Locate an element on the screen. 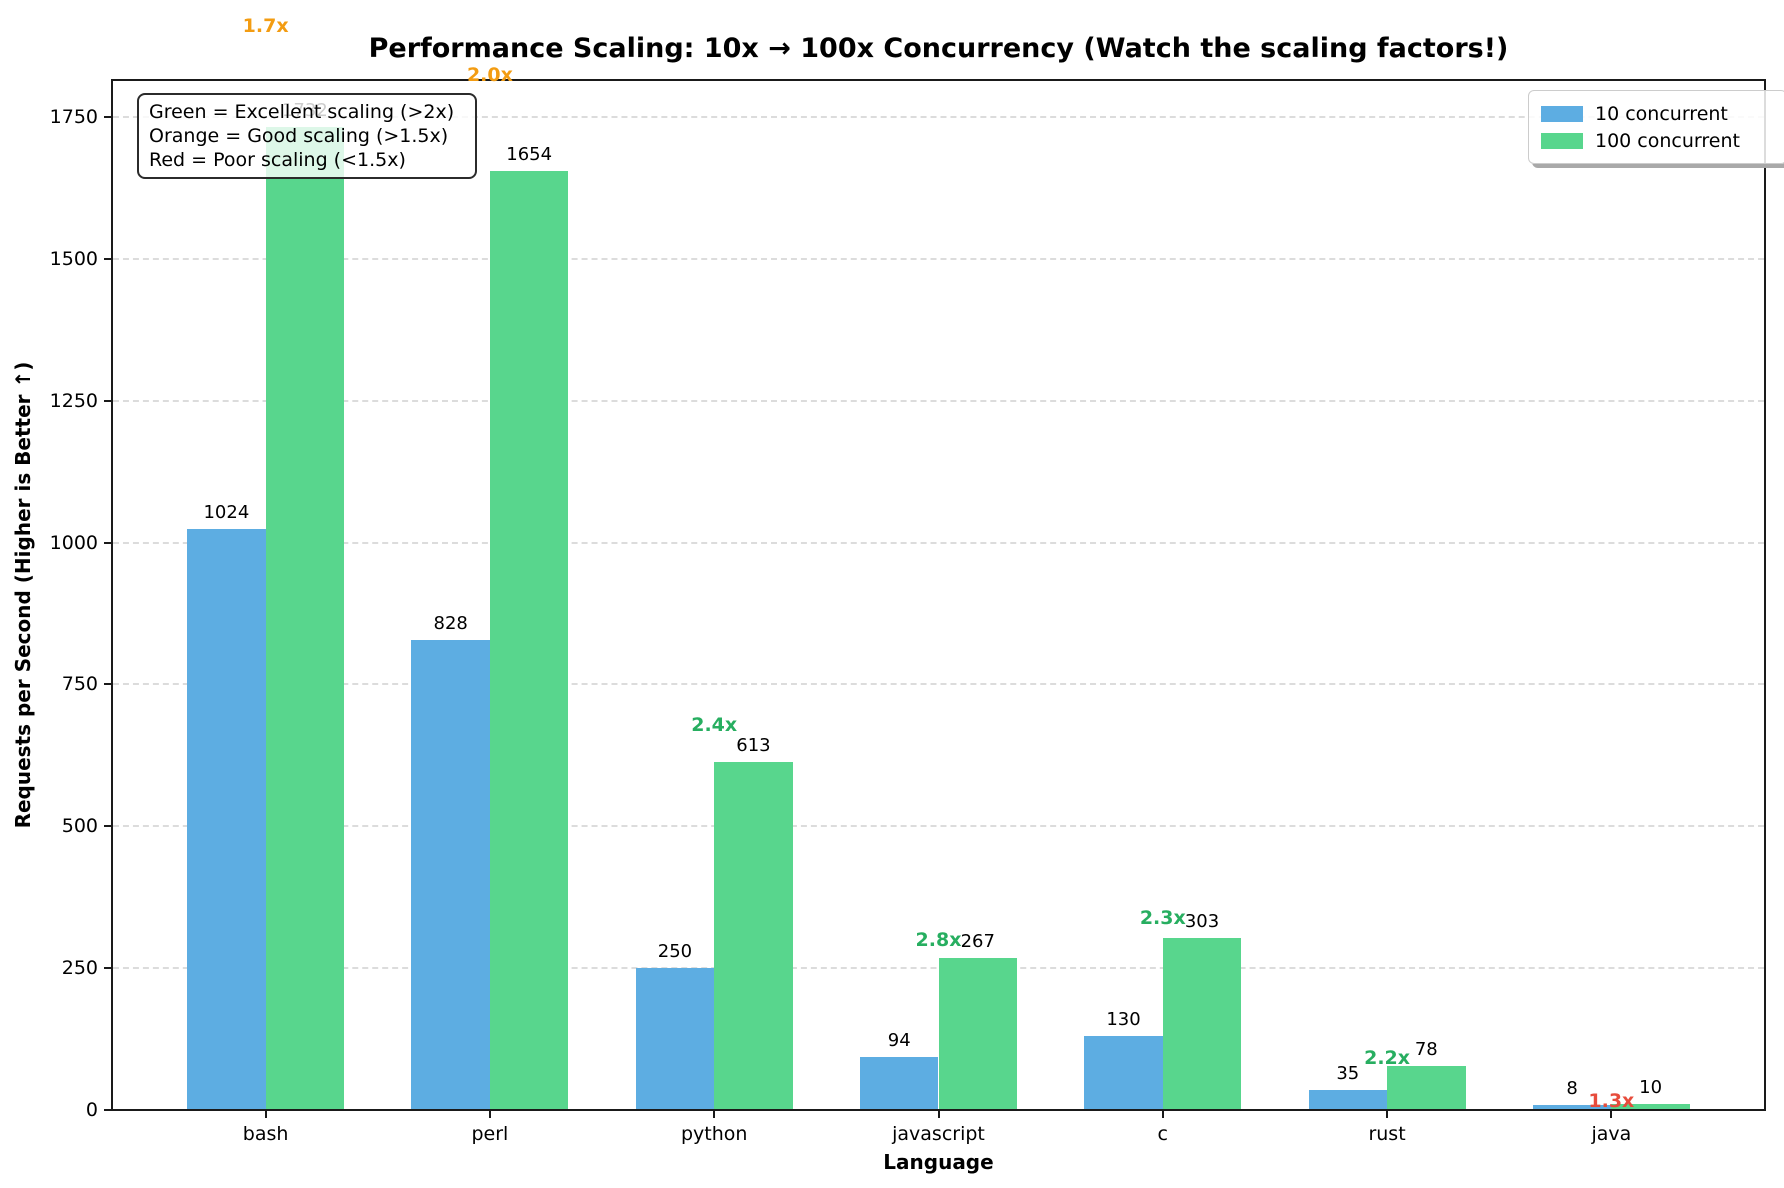 Image resolution: width=1784 pixels, height=1188 pixels. scaling-factor-label-java: 1.3x is located at coordinates (1611, 1100).